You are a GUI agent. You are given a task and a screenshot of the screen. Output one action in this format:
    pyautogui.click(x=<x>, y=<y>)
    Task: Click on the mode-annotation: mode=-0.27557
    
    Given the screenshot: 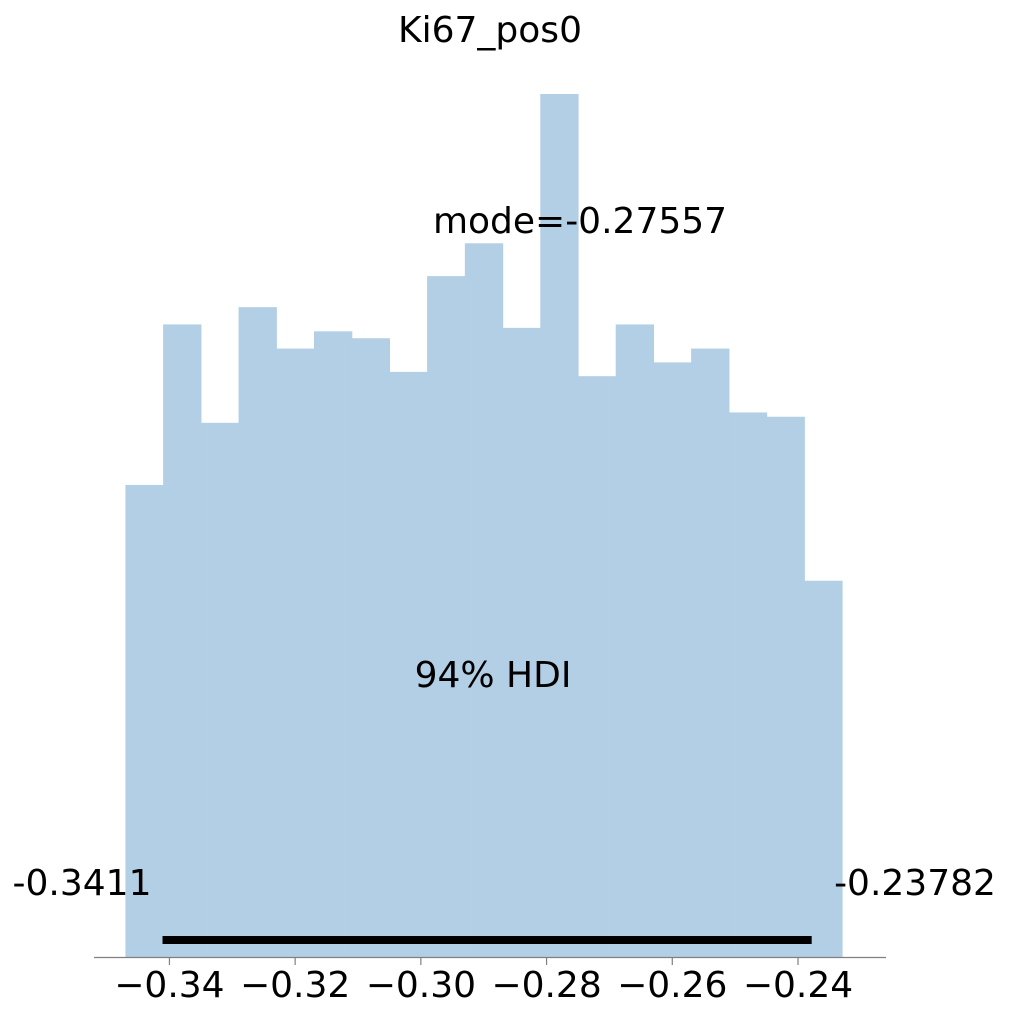 What is the action you would take?
    pyautogui.click(x=580, y=221)
    